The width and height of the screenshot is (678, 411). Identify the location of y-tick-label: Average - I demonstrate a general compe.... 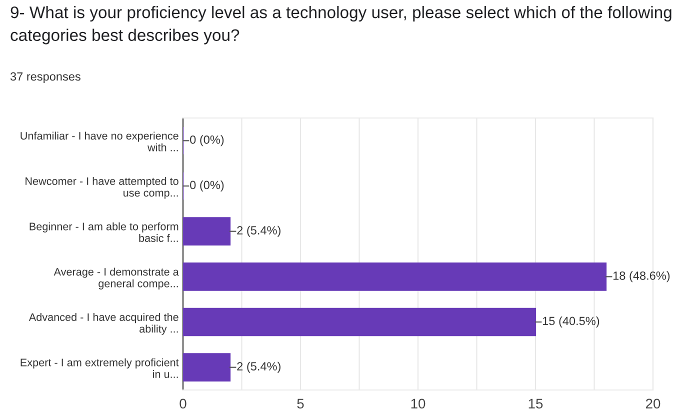
(116, 279).